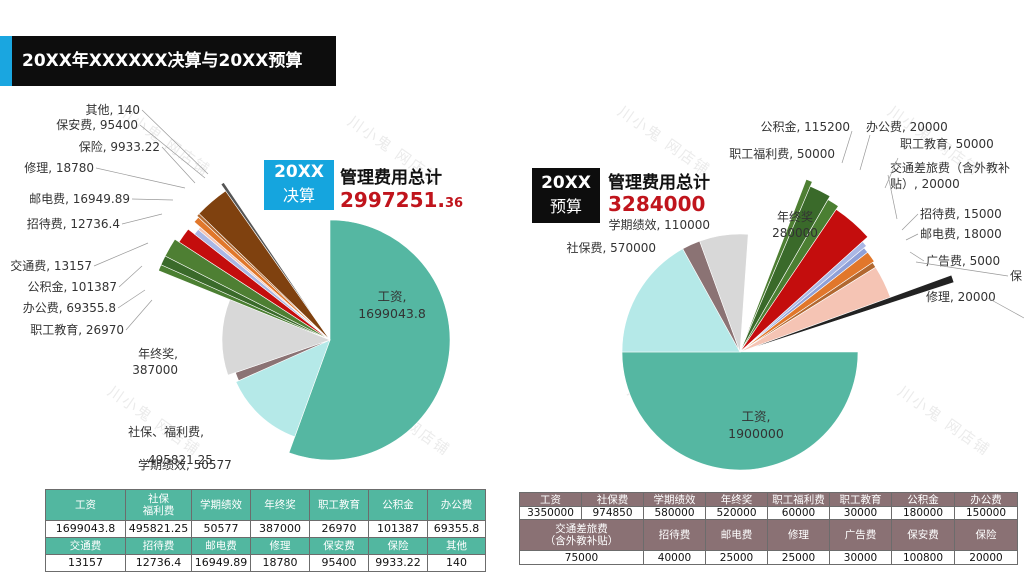 The image size is (1024, 576). Describe the element at coordinates (795, 224) in the screenshot. I see `data-label: 年终奖 280000` at that location.